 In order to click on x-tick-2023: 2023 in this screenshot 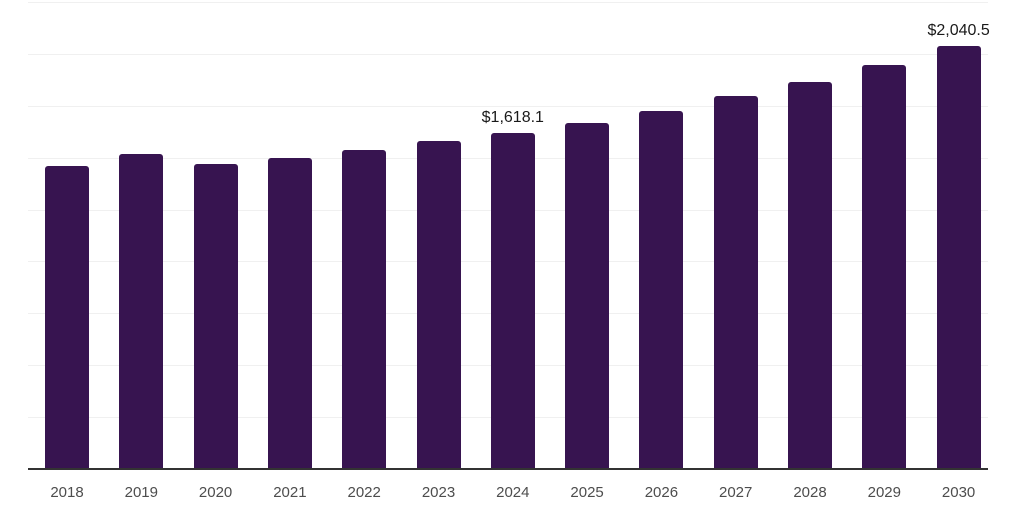, I will do `click(438, 492)`.